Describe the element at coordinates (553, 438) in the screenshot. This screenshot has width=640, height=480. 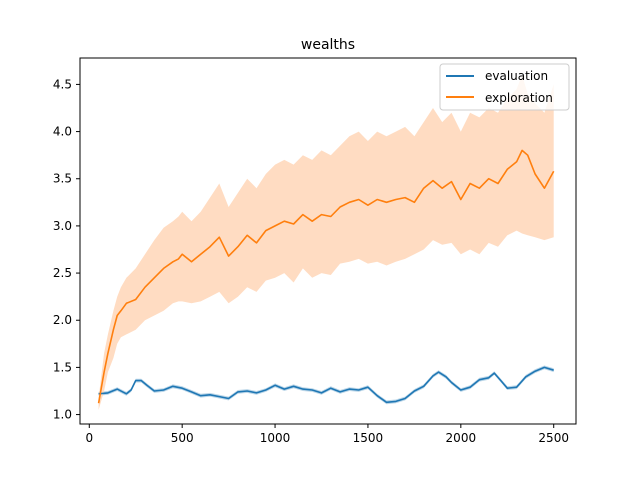
I see `x-tick-label: 2500` at that location.